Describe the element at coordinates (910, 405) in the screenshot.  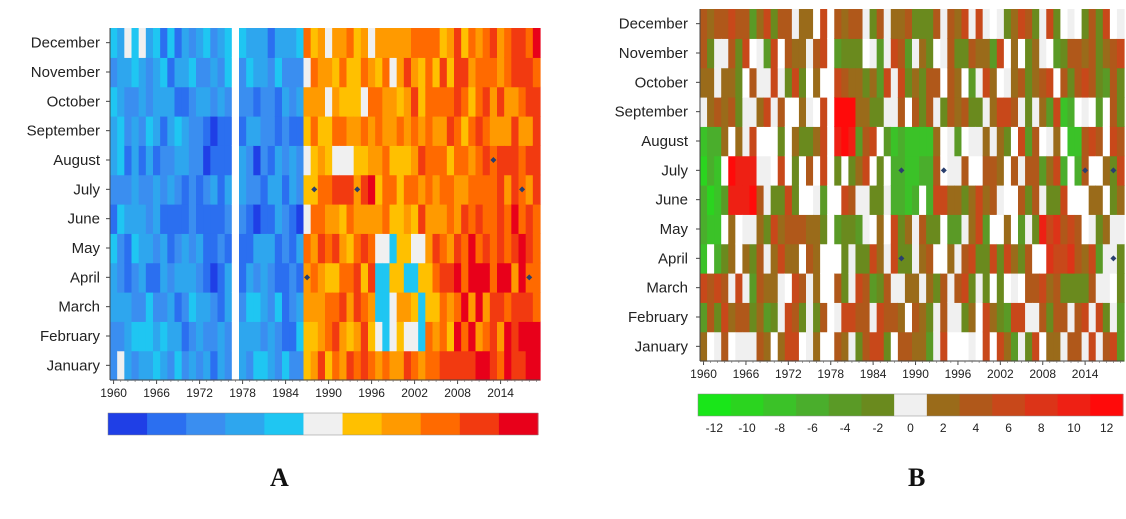
I see `colorbar-border` at that location.